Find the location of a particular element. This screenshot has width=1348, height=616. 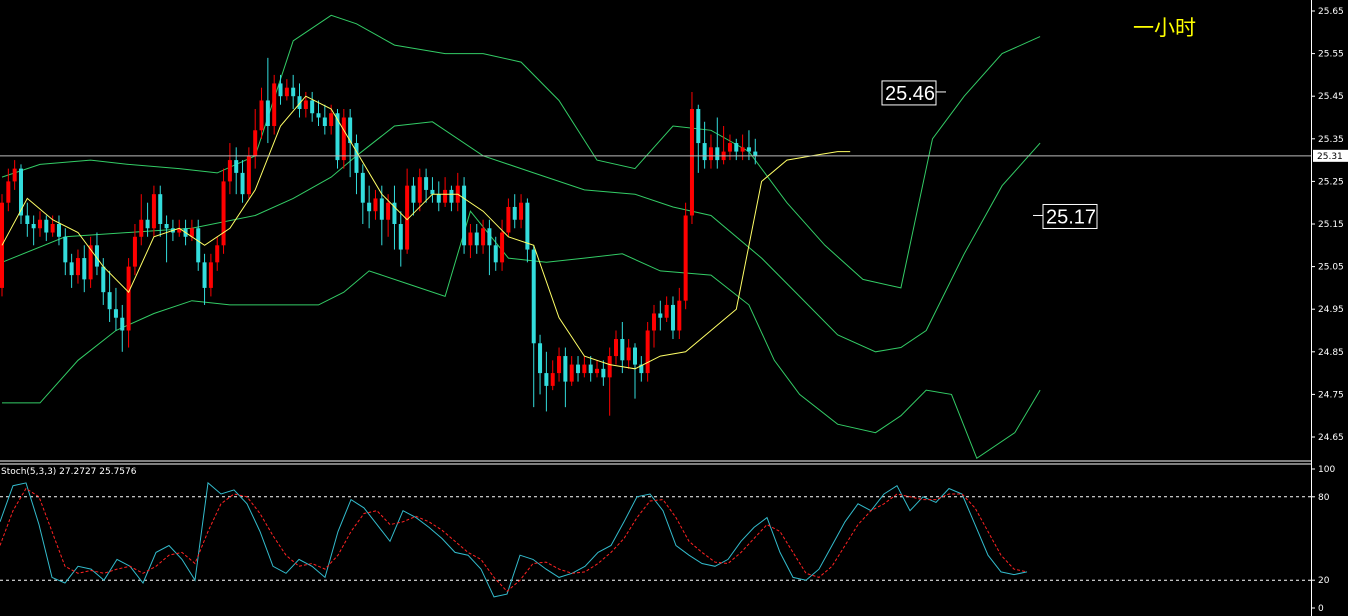

annotations: 25.46 25.17 is located at coordinates (989, 154).